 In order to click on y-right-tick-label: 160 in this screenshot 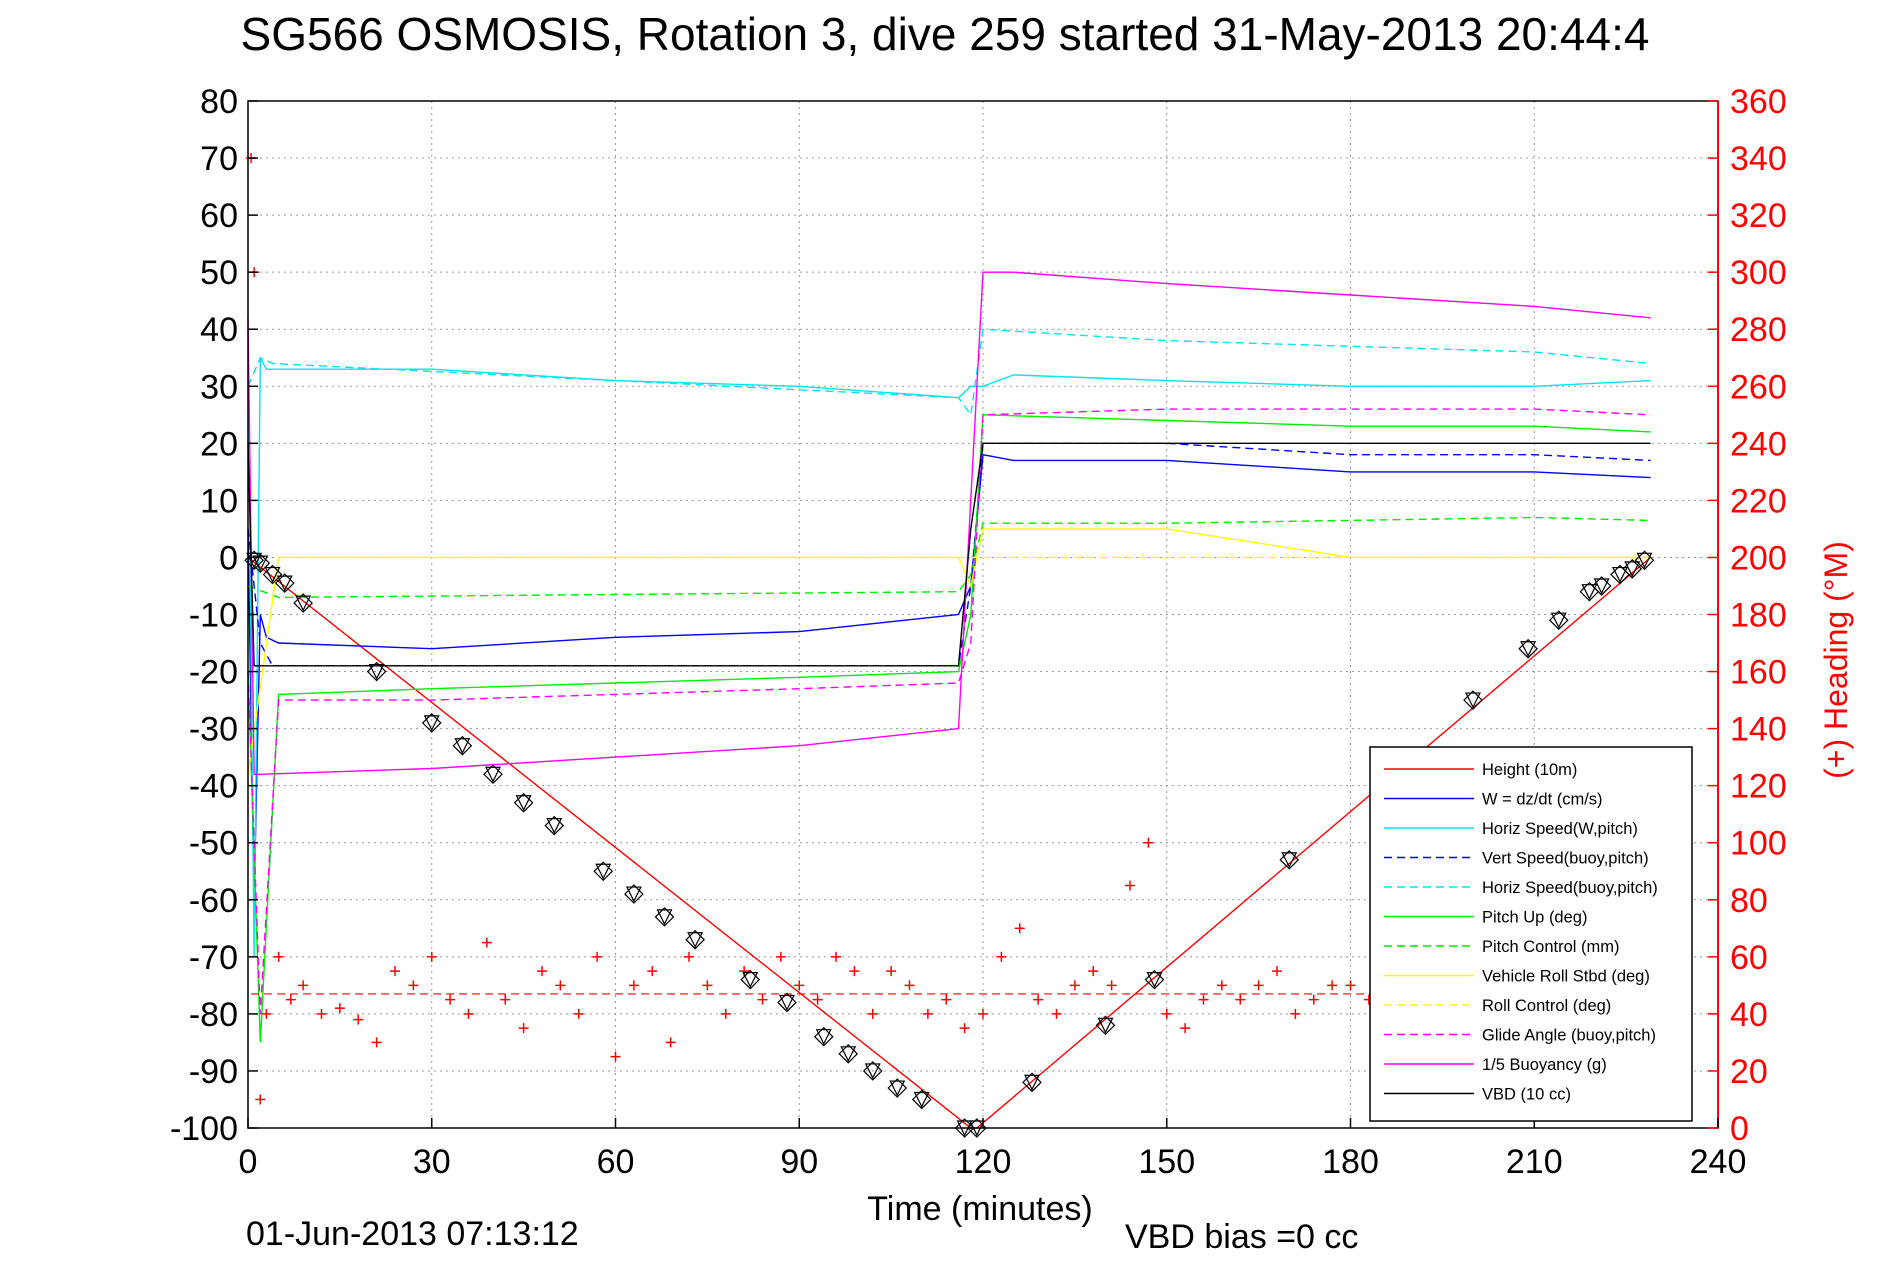, I will do `click(1758, 673)`.